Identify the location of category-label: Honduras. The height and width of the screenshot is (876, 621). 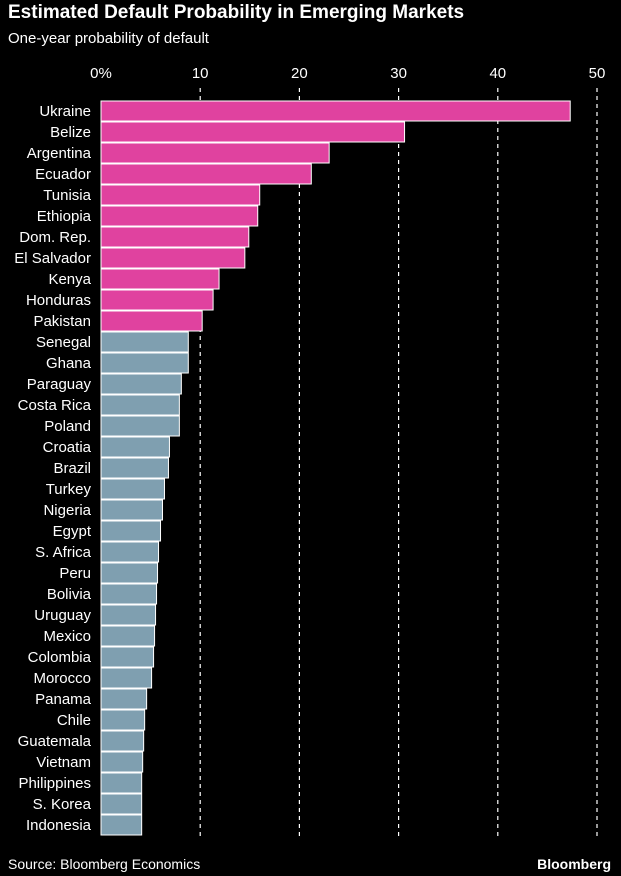
(58, 300).